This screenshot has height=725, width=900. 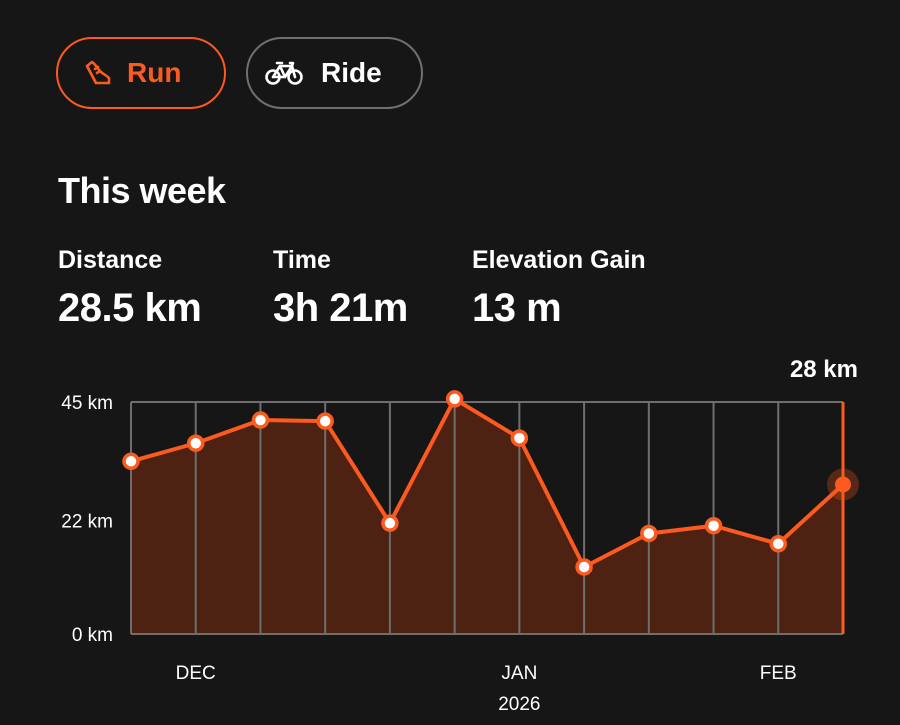 I want to click on stat-elevation: Elevation Gain 13 m, so click(x=559, y=288).